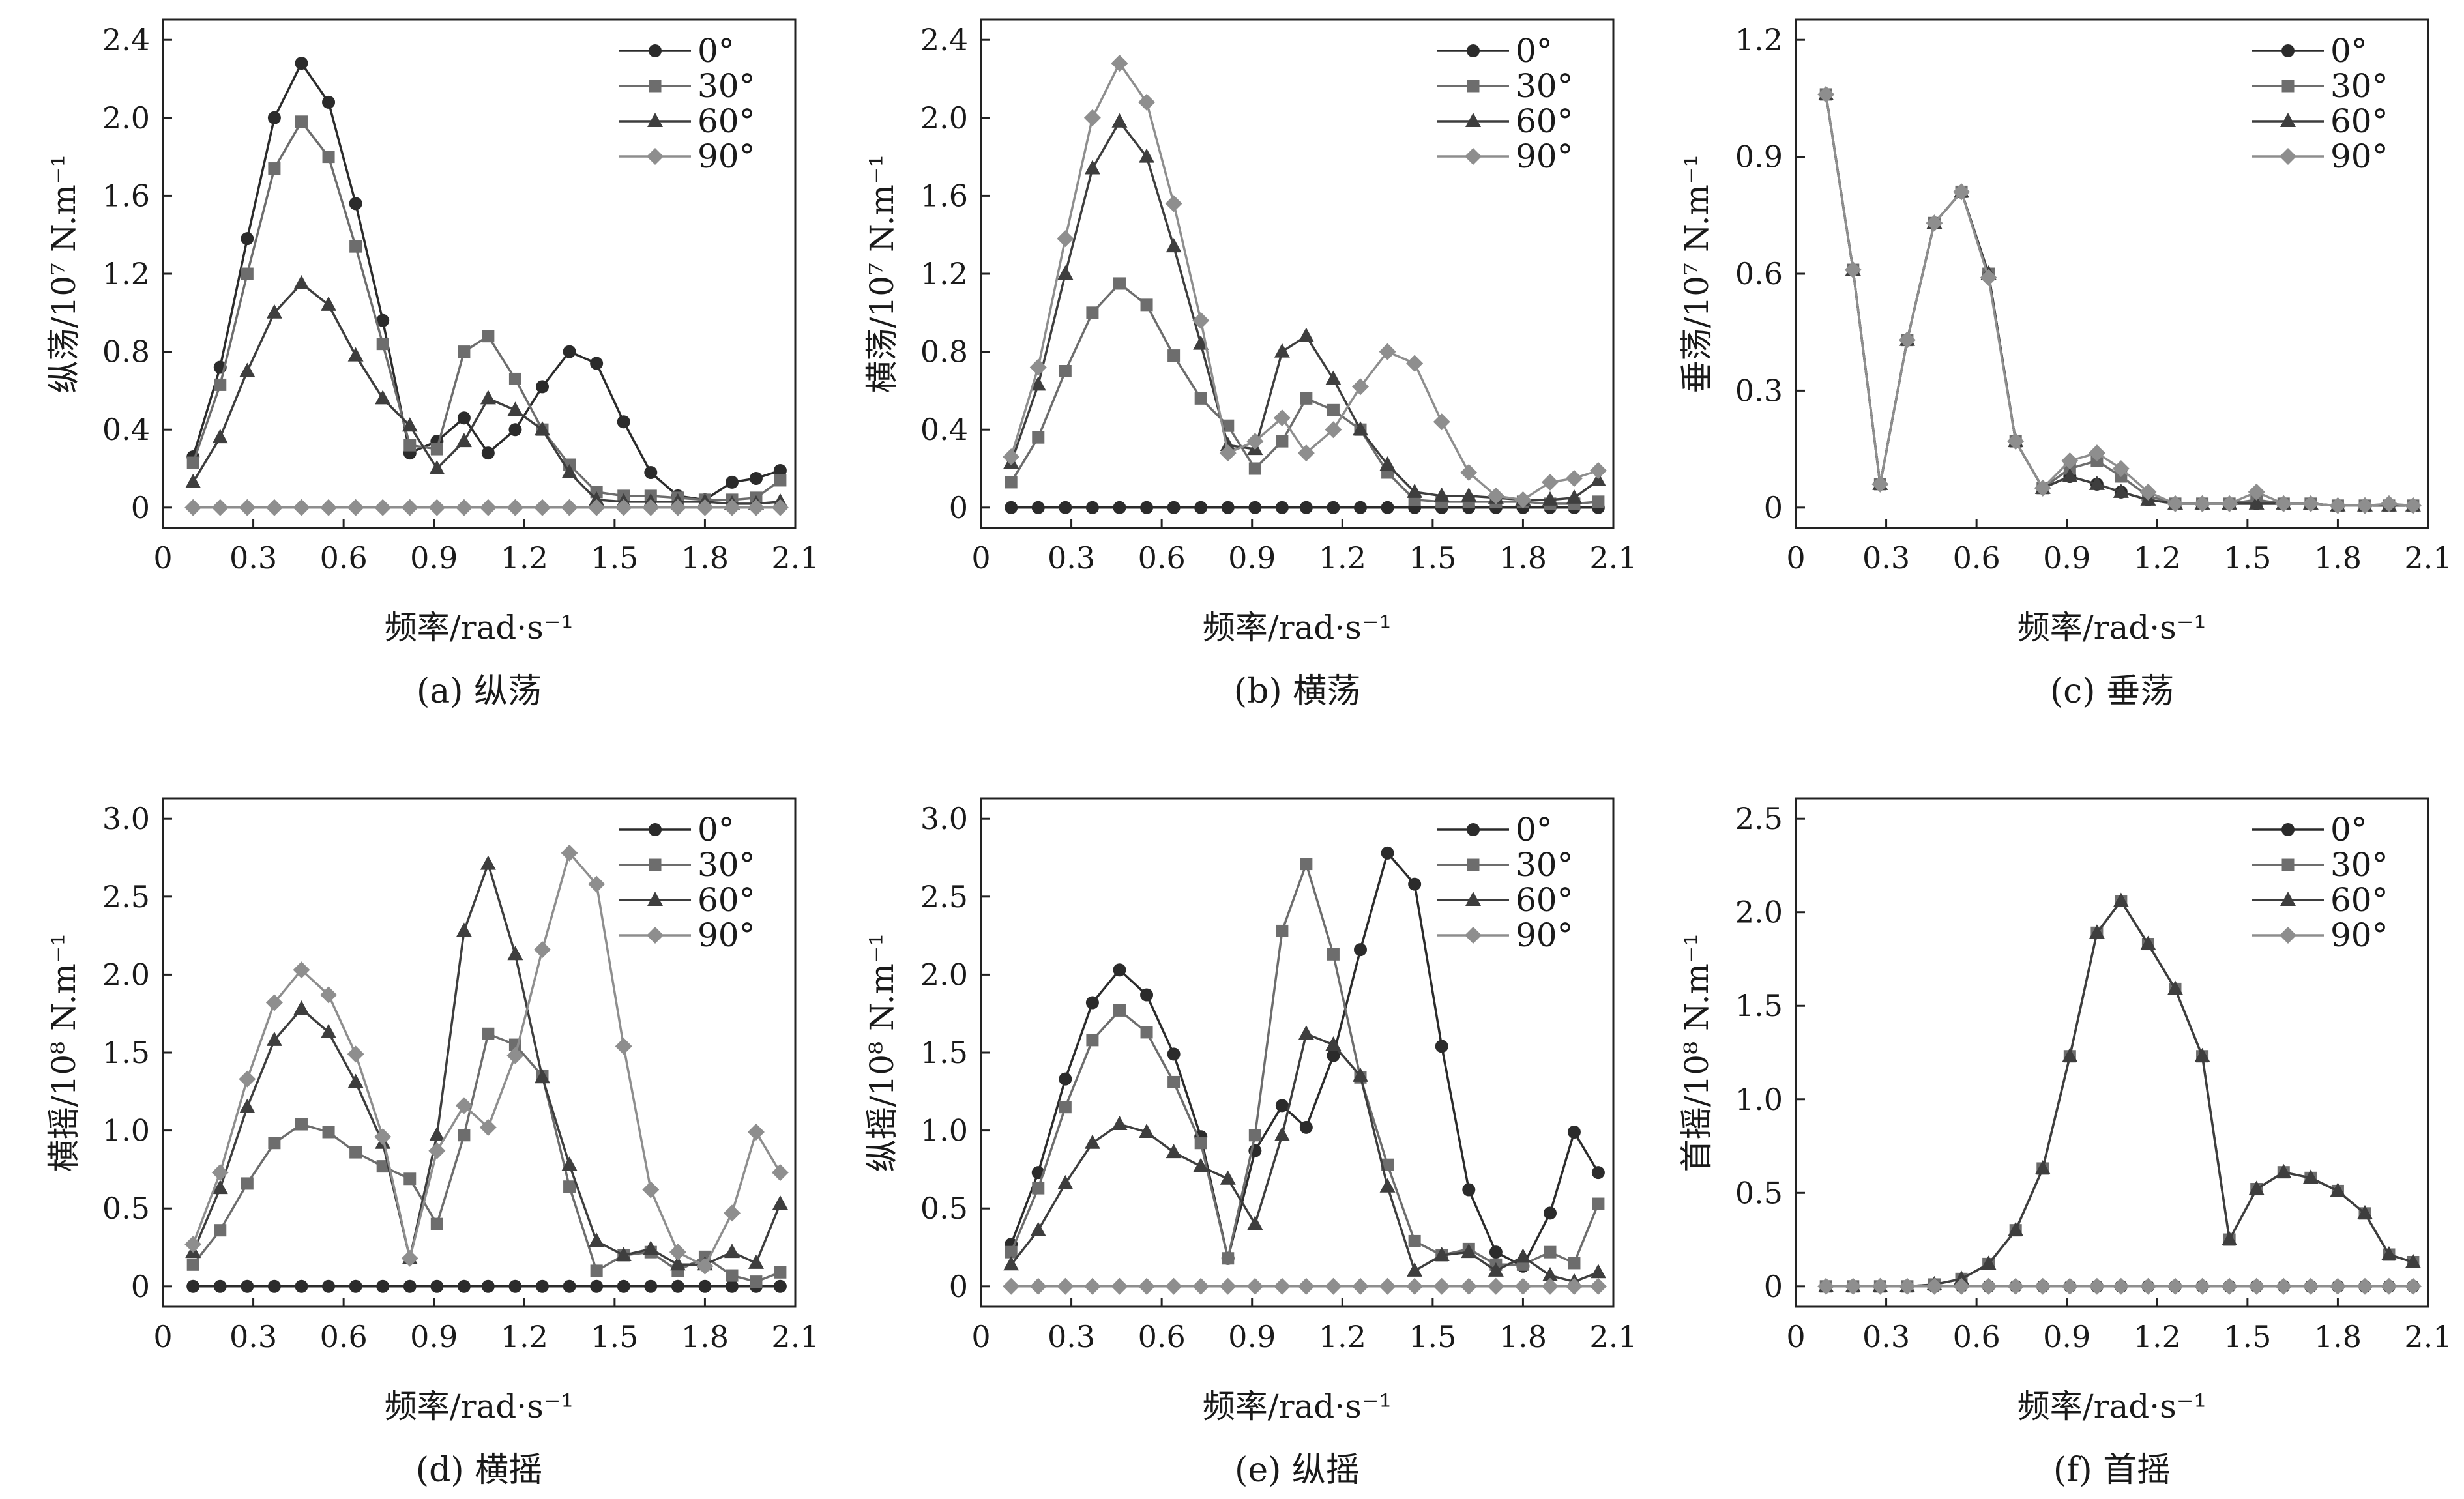 Image resolution: width=2464 pixels, height=1499 pixels. I want to click on y-tick-label: 0.3, so click(1759, 390).